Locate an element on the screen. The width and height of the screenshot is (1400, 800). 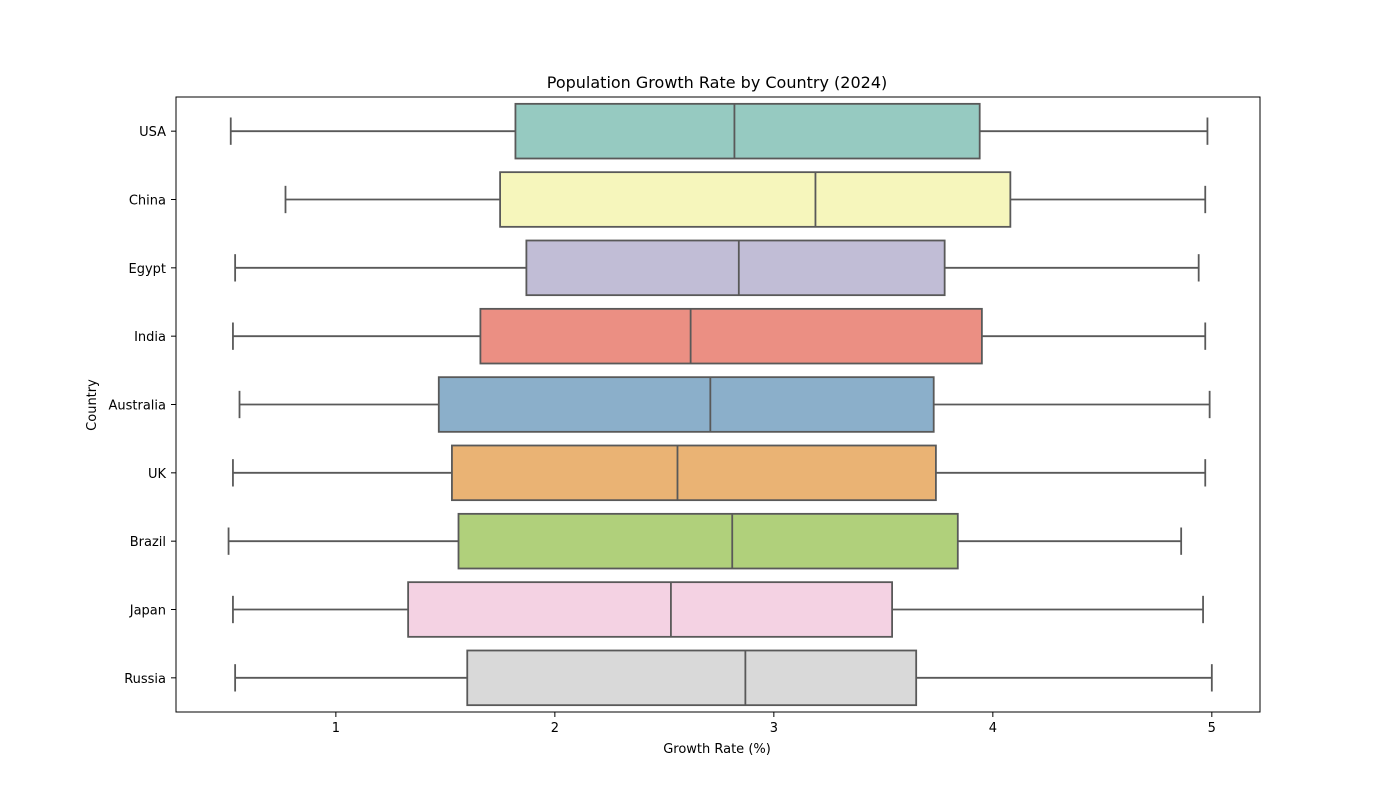
box-egypt is located at coordinates (735, 268).